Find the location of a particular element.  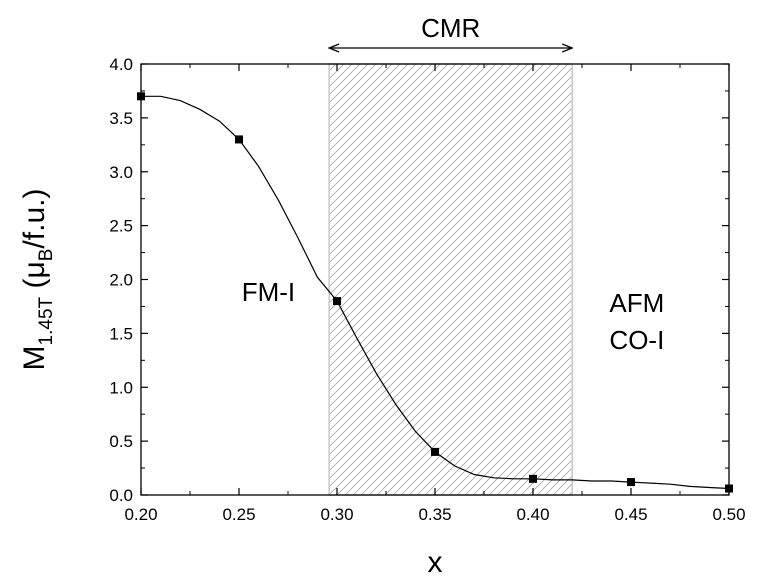

y-tick-label: 2.5 is located at coordinates (121, 226).